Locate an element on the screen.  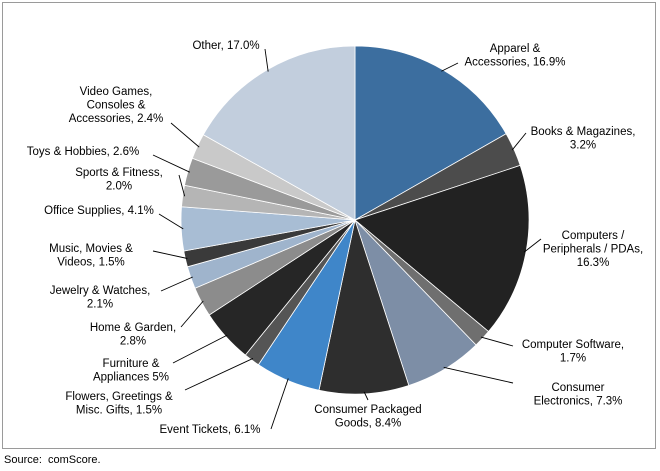
slice-label: Apparel & Accessories, 16.9% is located at coordinates (515, 56).